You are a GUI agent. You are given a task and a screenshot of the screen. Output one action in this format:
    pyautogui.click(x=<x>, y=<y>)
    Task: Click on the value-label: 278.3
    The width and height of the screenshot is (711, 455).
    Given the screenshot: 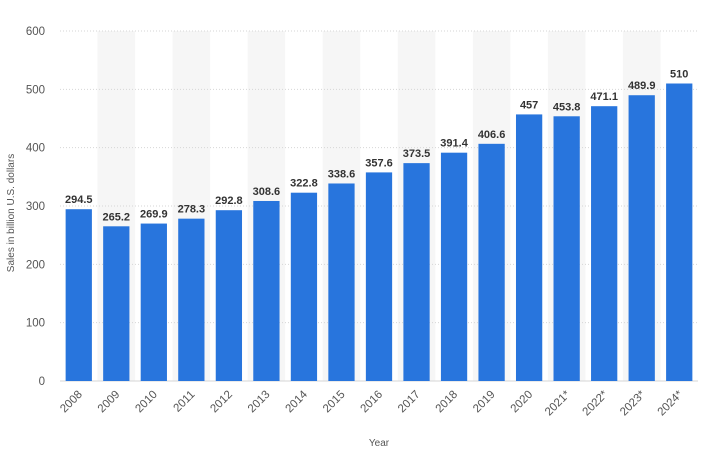 What is the action you would take?
    pyautogui.click(x=192, y=210)
    